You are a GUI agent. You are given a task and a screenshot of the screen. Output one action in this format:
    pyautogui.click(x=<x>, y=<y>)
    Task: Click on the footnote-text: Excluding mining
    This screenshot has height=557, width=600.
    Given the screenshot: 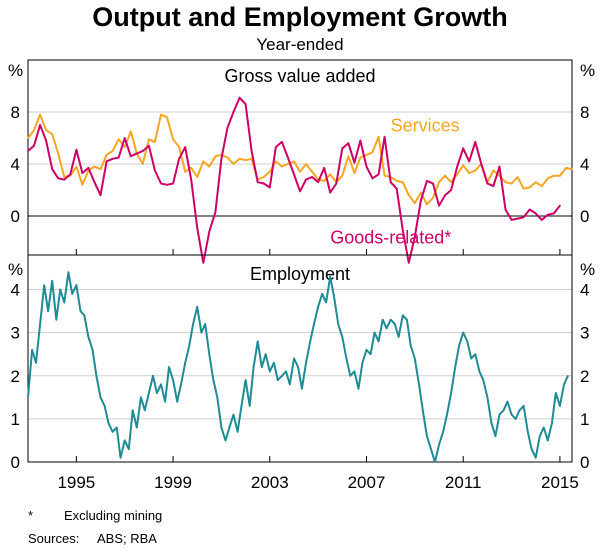 What is the action you would take?
    pyautogui.click(x=113, y=515)
    